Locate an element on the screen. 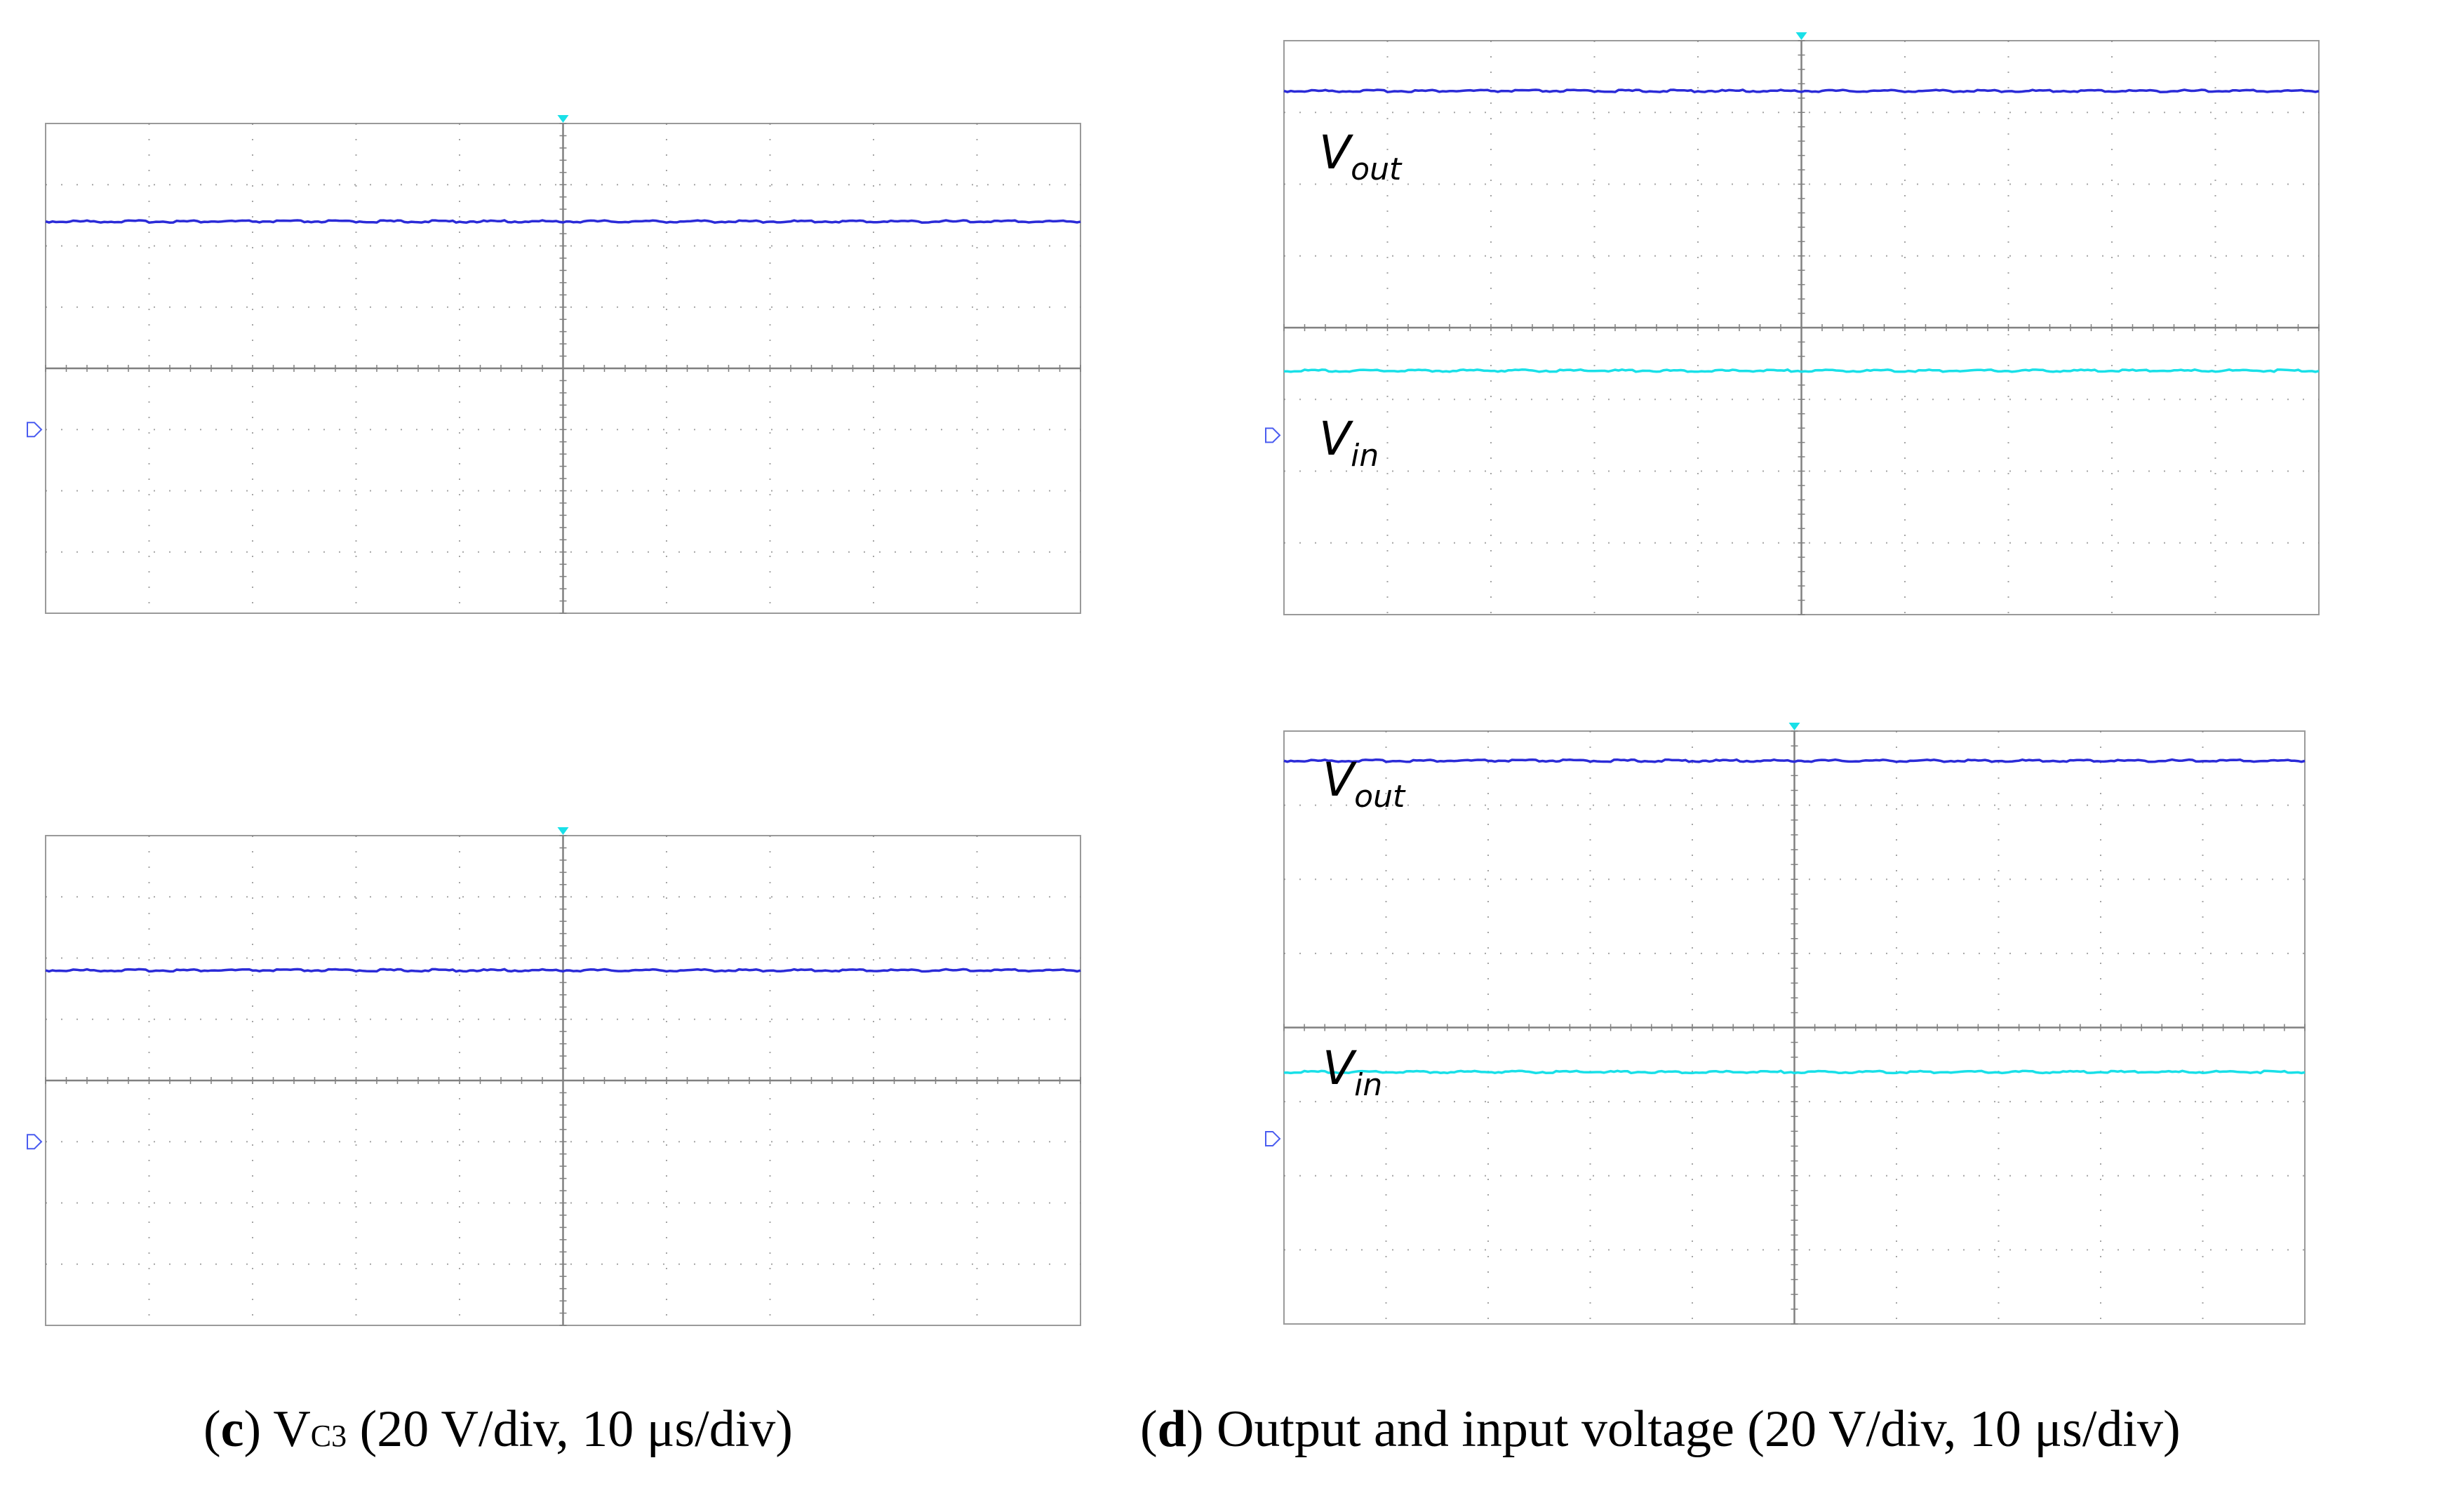  caption-c-text: (20 V/div, 10 μs/div) is located at coordinates (570, 1429).